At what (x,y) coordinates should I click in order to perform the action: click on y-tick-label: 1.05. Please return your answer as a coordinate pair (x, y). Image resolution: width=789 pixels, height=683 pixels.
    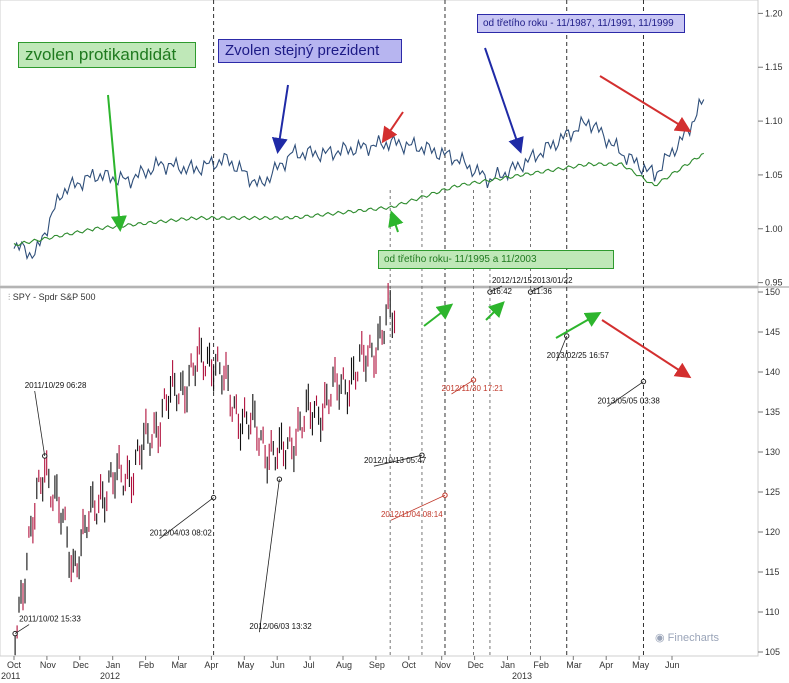
    Looking at the image, I should click on (774, 175).